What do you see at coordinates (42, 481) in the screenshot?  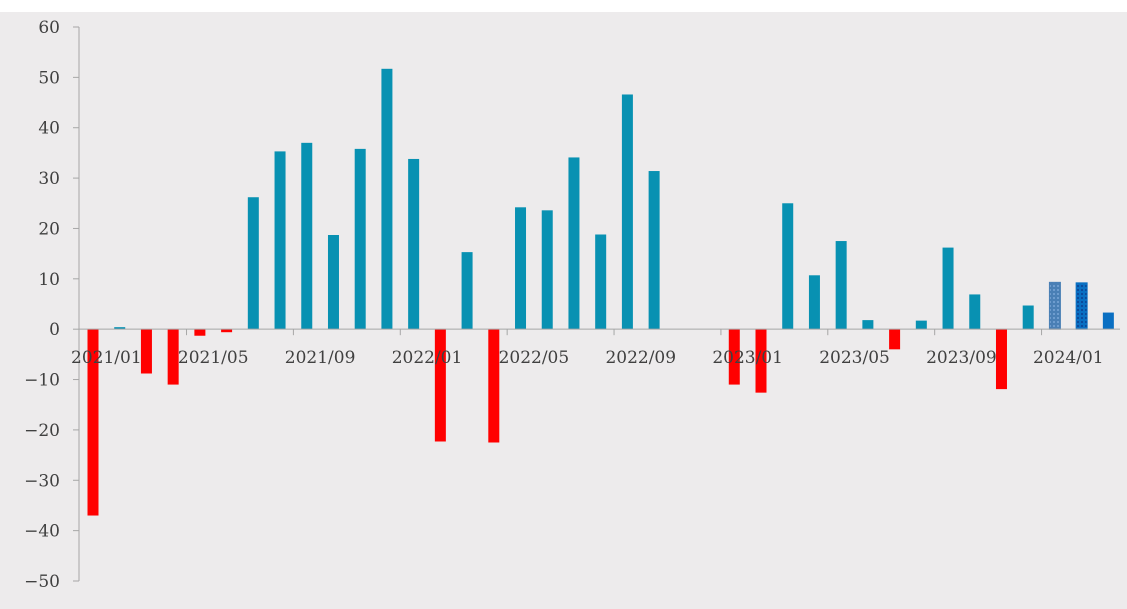 I see `y-tick-label: −30` at bounding box center [42, 481].